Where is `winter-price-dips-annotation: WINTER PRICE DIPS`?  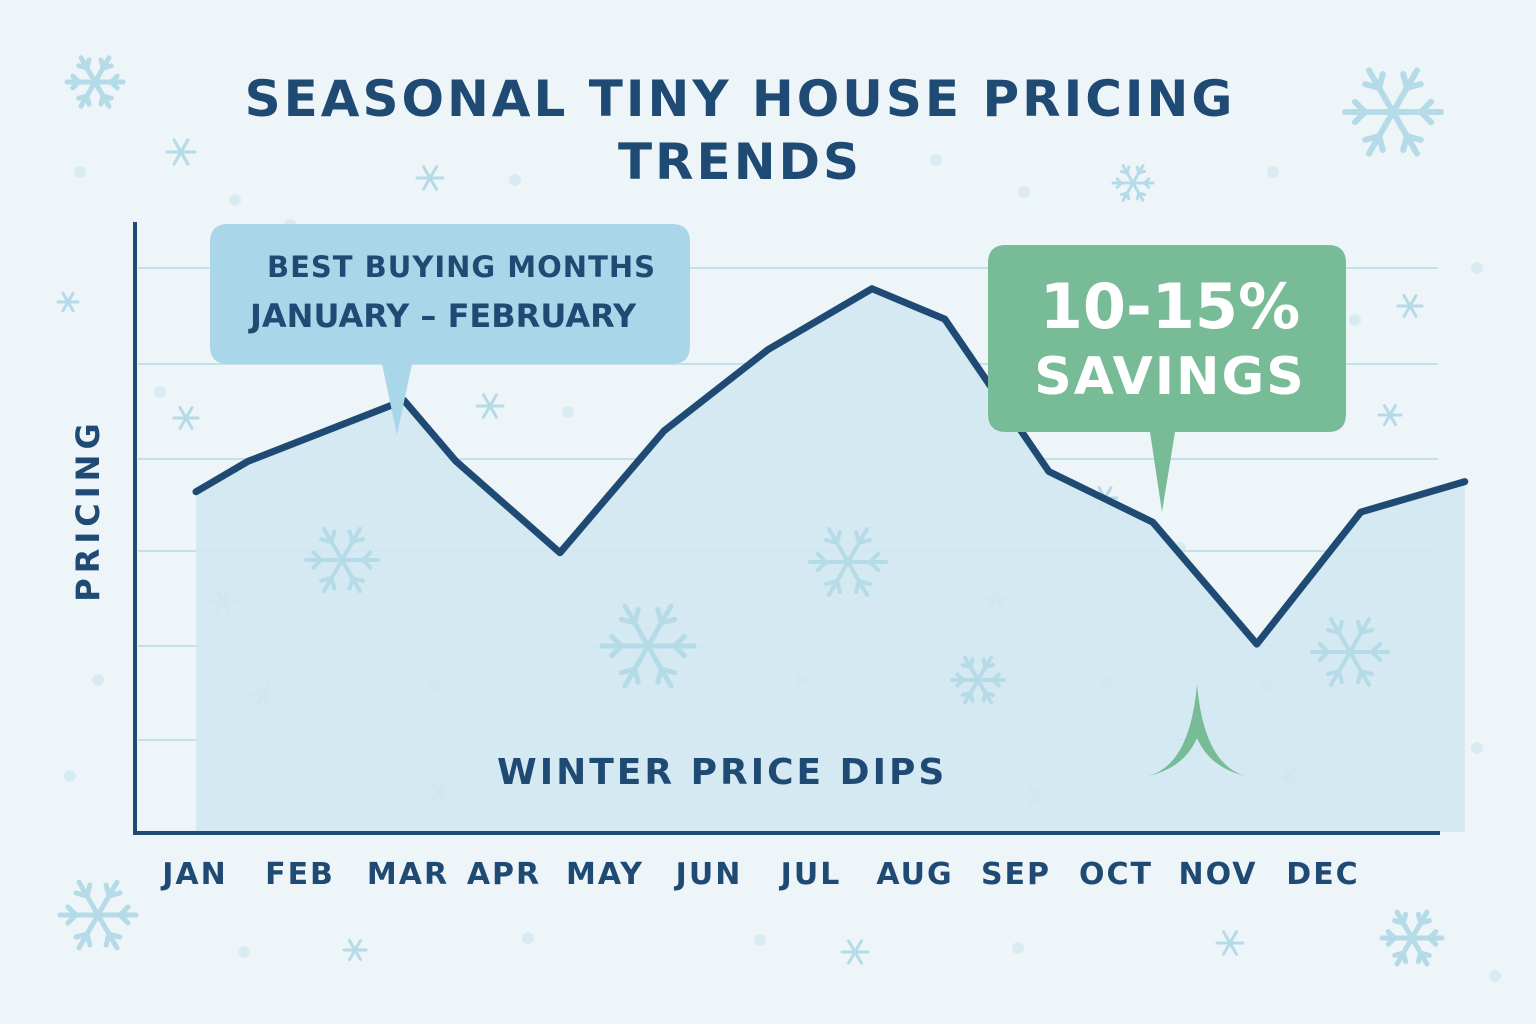 winter-price-dips-annotation: WINTER PRICE DIPS is located at coordinates (722, 772).